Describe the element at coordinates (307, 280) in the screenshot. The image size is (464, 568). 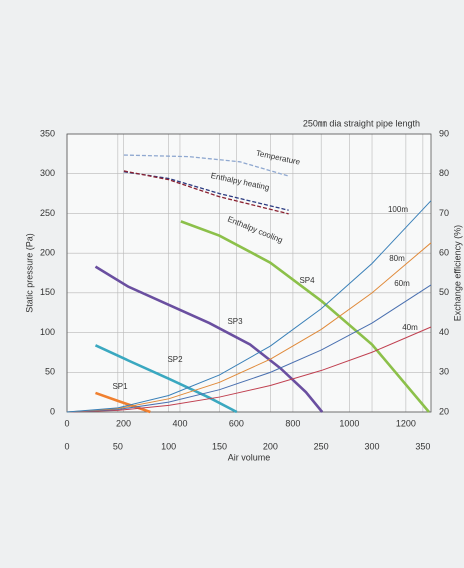
I see `series-label: SP4` at that location.